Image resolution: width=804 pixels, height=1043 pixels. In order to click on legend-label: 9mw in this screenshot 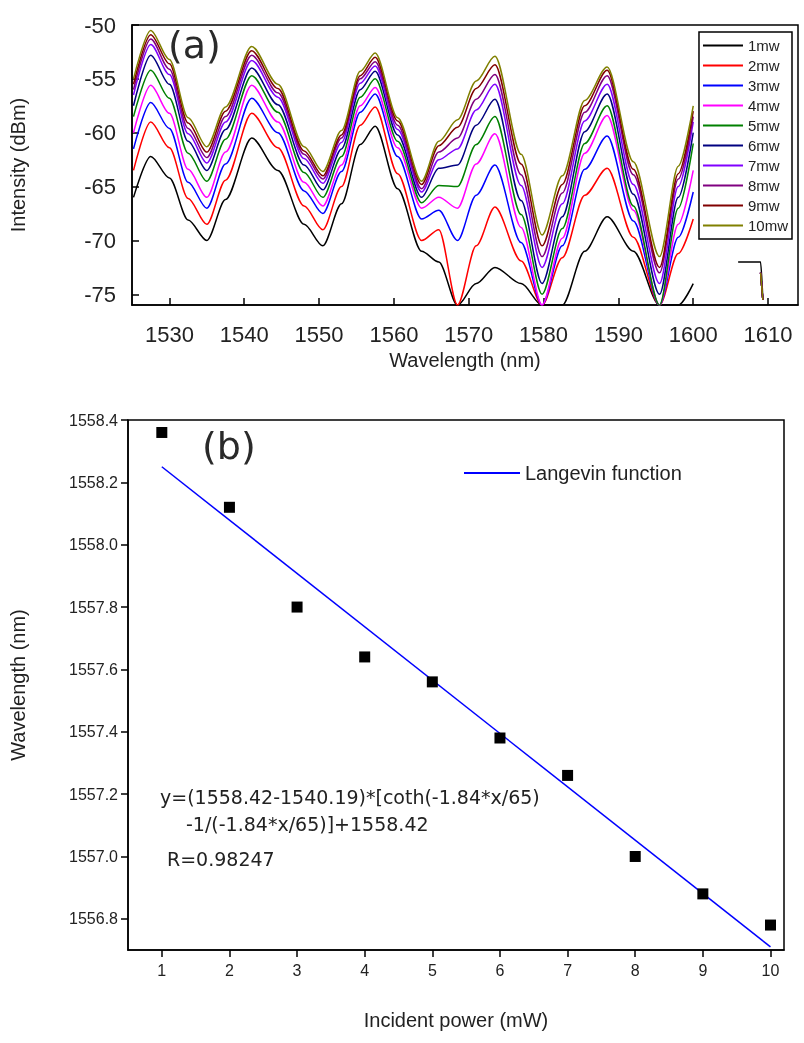, I will do `click(763, 205)`.